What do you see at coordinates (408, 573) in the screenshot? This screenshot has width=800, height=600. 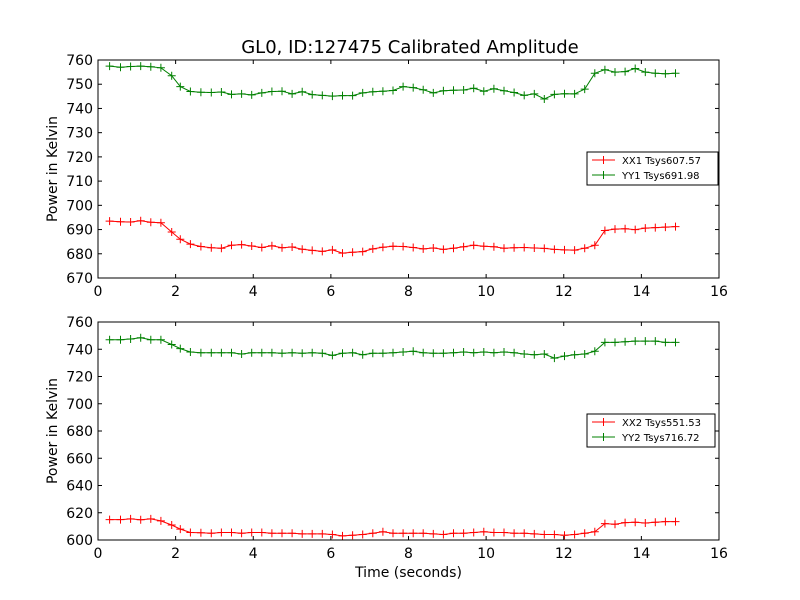 I see `x-axis-label: Time (seconds)` at bounding box center [408, 573].